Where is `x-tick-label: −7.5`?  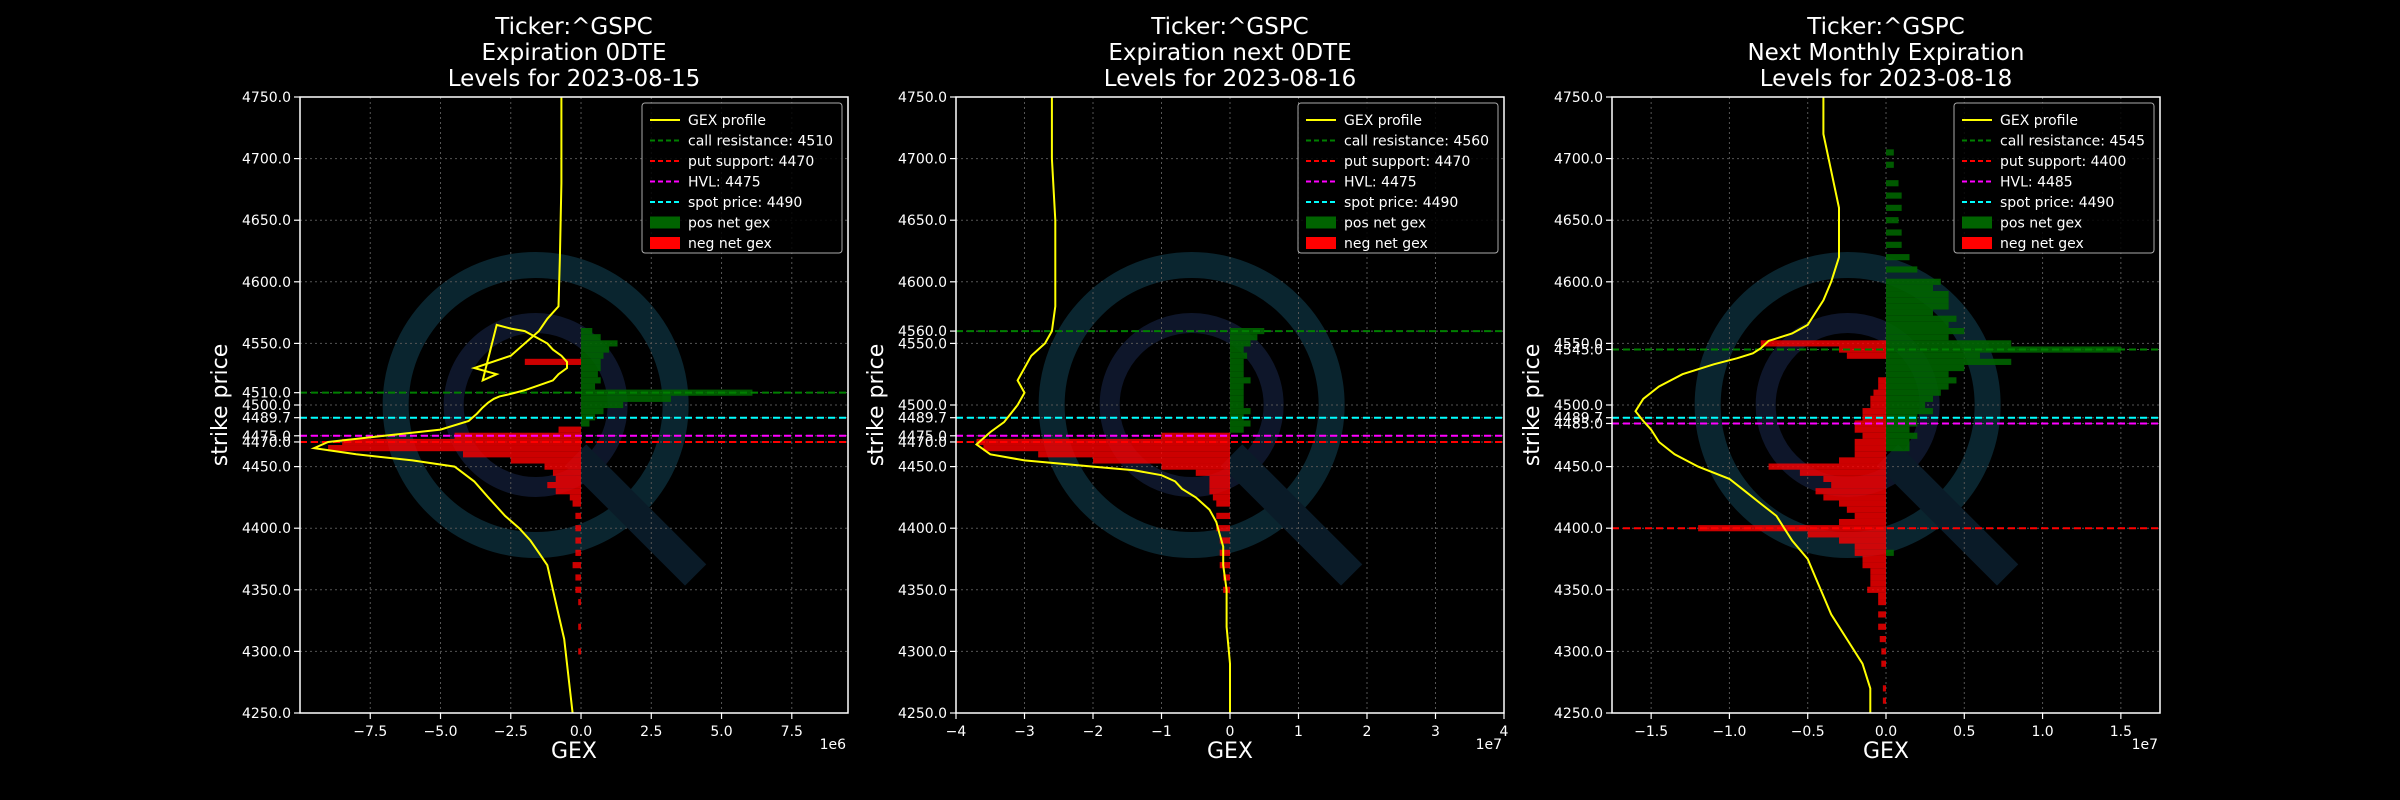
x-tick-label: −7.5 is located at coordinates (370, 732).